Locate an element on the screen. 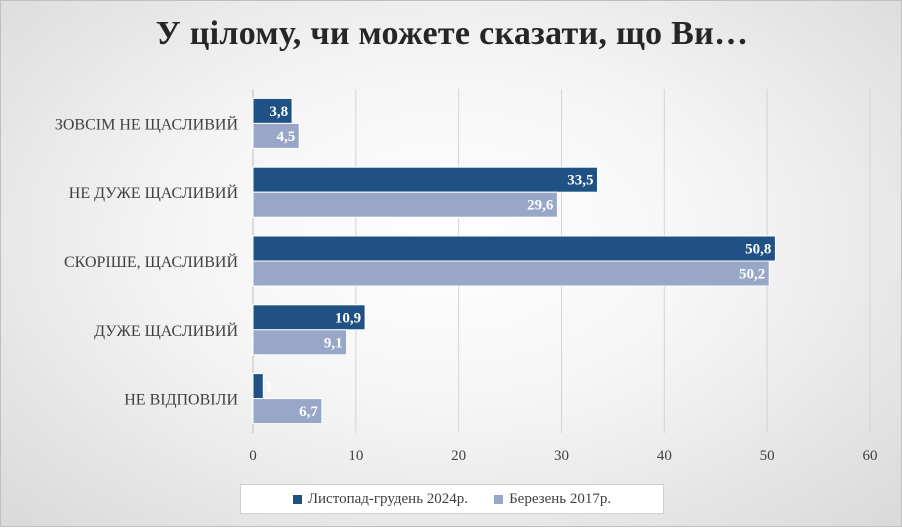 The height and width of the screenshot is (528, 902). legend-item-2024: Листопад-грудень 2024р. is located at coordinates (380, 499).